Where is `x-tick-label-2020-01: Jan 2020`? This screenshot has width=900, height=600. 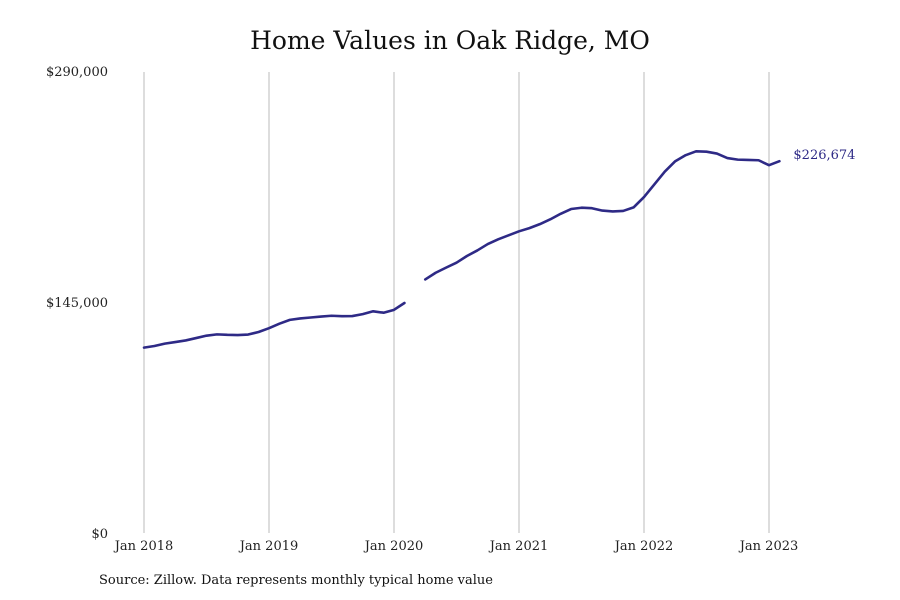 x-tick-label-2020-01: Jan 2020 is located at coordinates (393, 546).